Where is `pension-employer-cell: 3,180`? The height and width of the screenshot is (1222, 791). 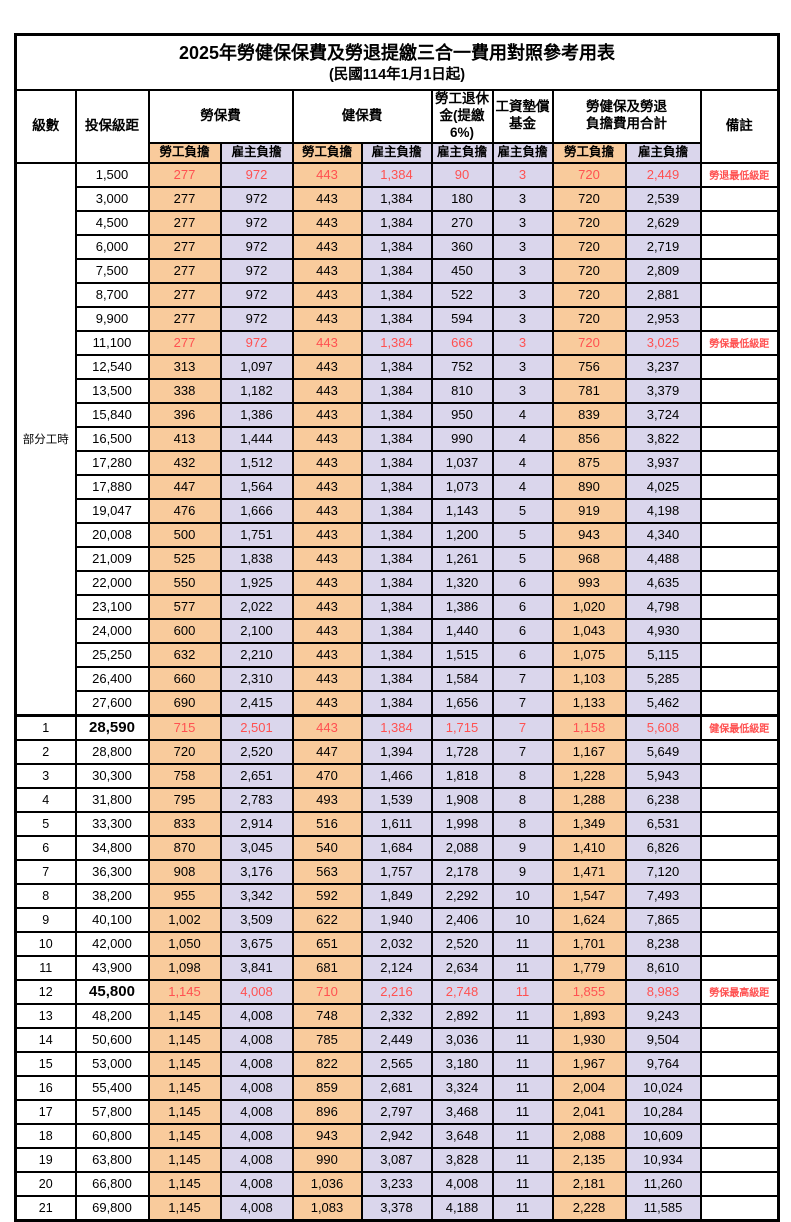 pension-employer-cell: 3,180 is located at coordinates (462, 1063).